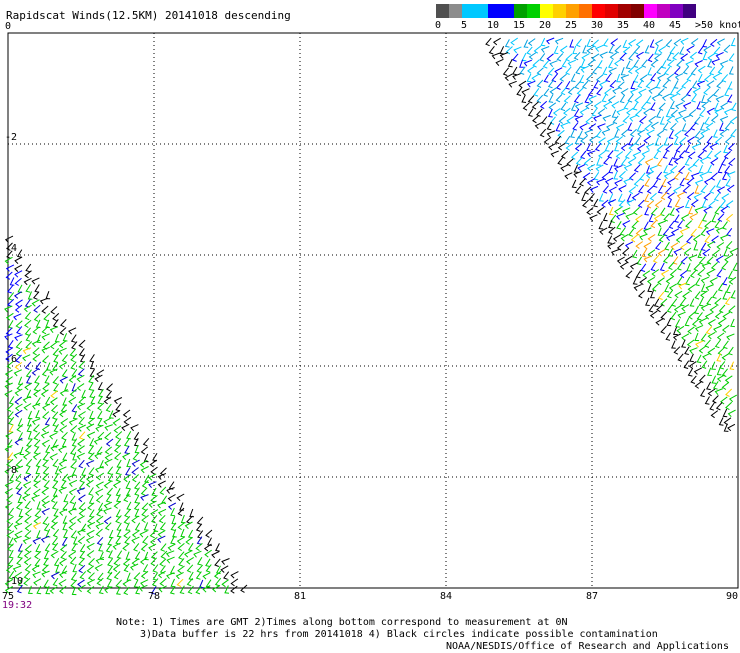 Image resolution: width=740 pixels, height=653 pixels. What do you see at coordinates (519, 25) in the screenshot?
I see `legend-label: 15` at bounding box center [519, 25].